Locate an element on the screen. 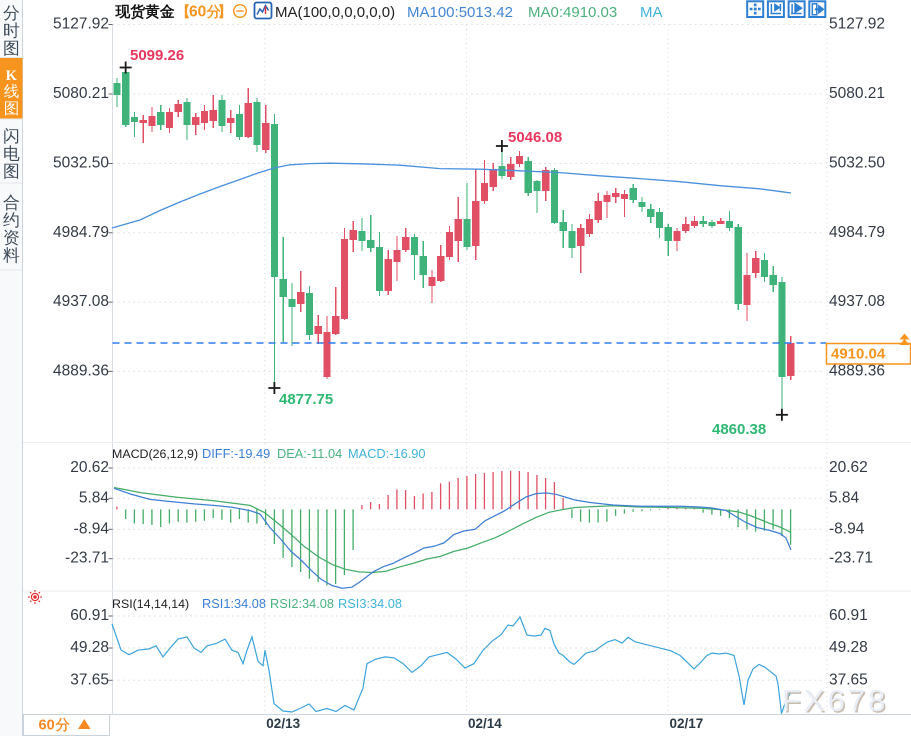  svg-text: 02/13 is located at coordinates (283, 723).